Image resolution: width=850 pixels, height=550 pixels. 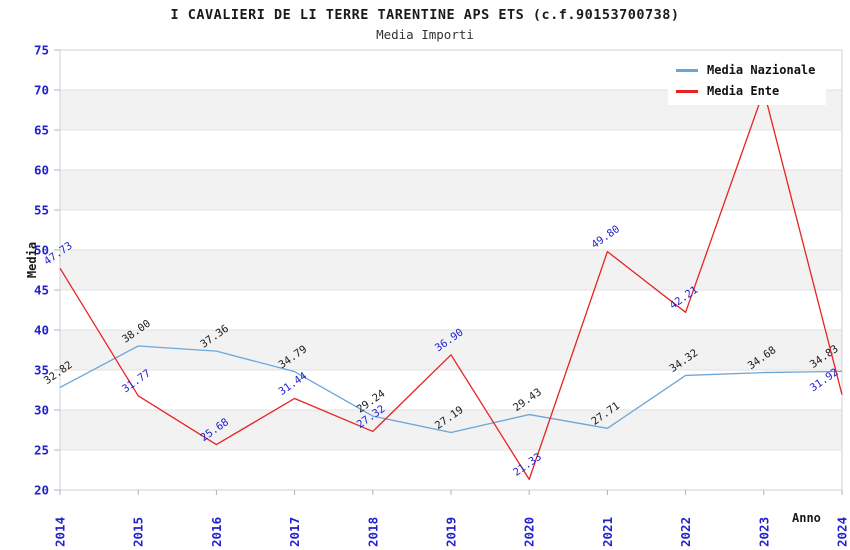 What do you see at coordinates (41, 330) in the screenshot?
I see `svg-text: 40` at bounding box center [41, 330].